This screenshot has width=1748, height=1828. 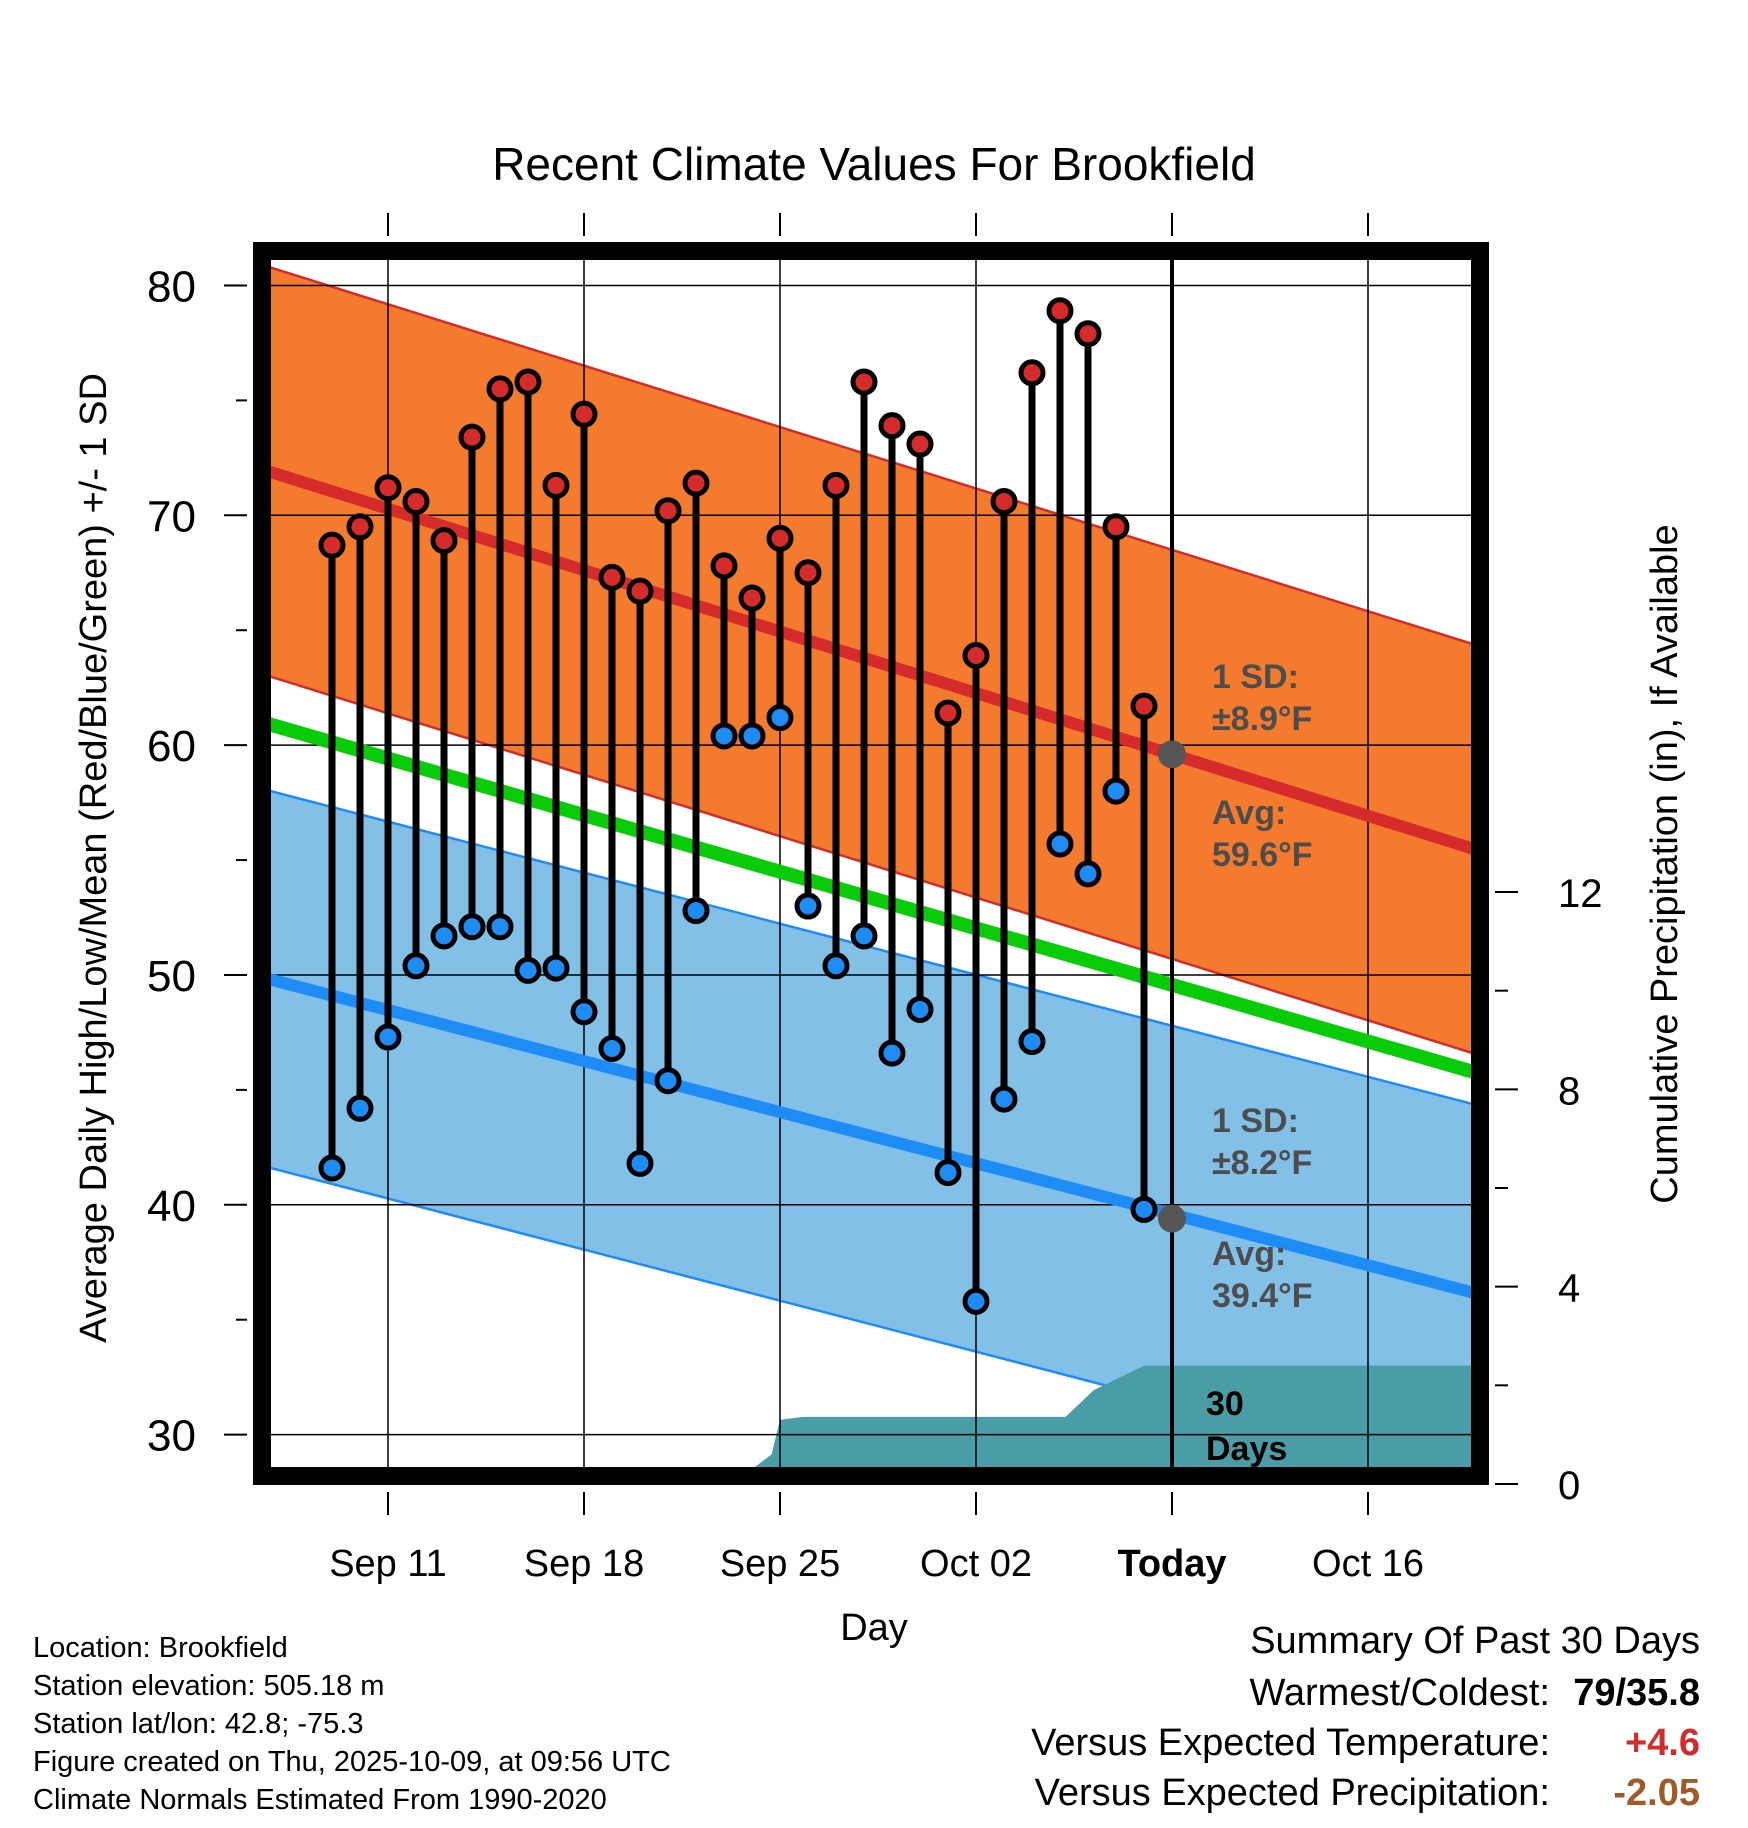 I want to click on precip-anomaly-label: Versus Expected Precipitation:, so click(x=1292, y=1793).